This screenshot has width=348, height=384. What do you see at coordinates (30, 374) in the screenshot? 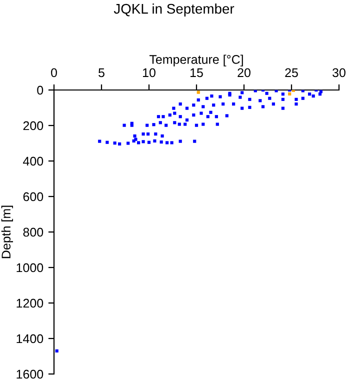
I see `y-tick-label: 1600` at bounding box center [30, 374].